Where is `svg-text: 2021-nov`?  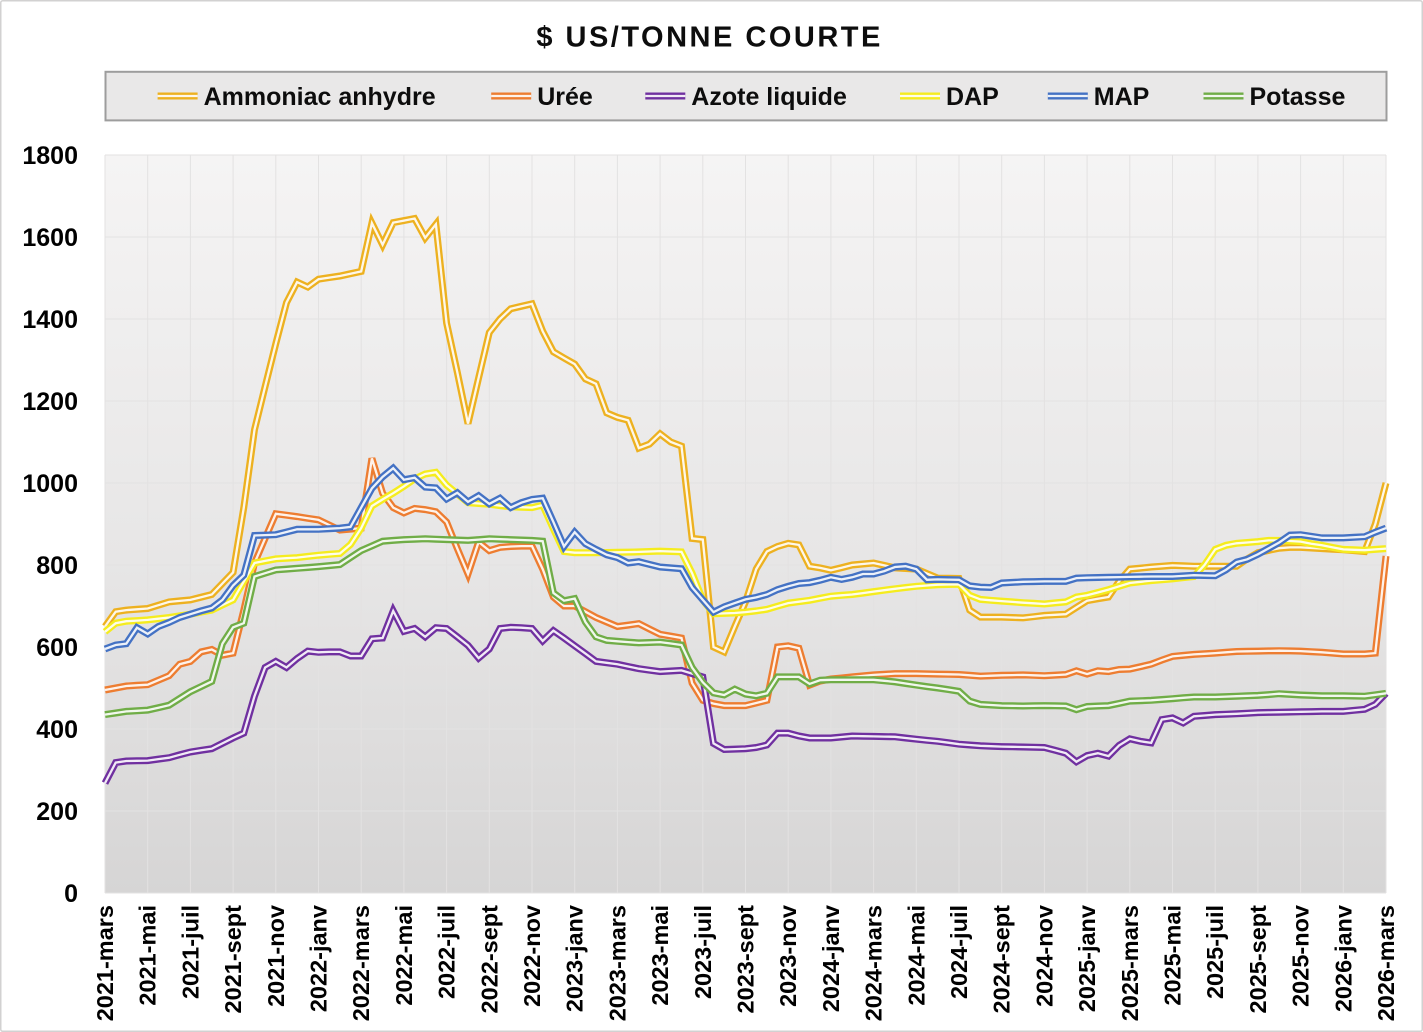 svg-text: 2021-nov is located at coordinates (276, 956).